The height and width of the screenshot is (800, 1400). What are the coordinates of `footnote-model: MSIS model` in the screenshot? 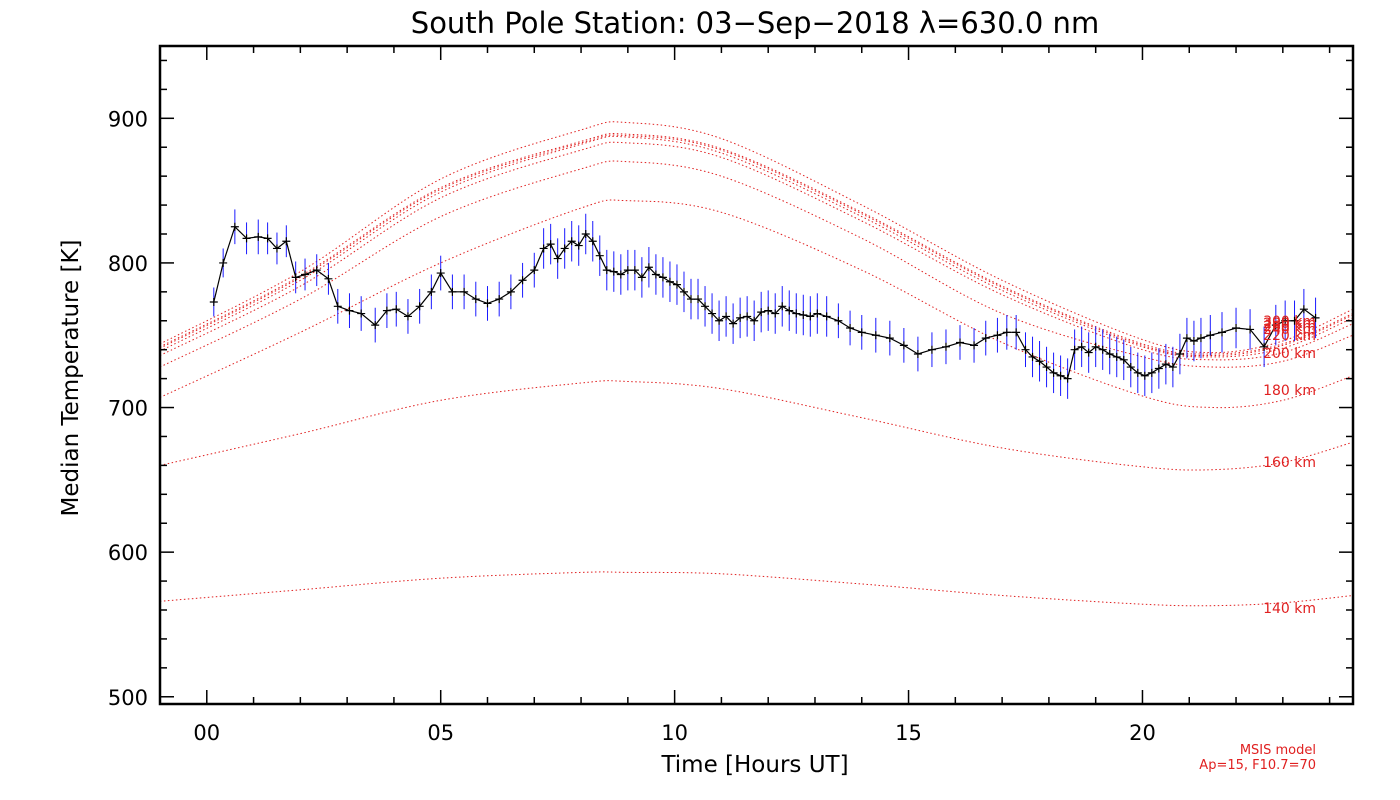 It's located at (1278, 750).